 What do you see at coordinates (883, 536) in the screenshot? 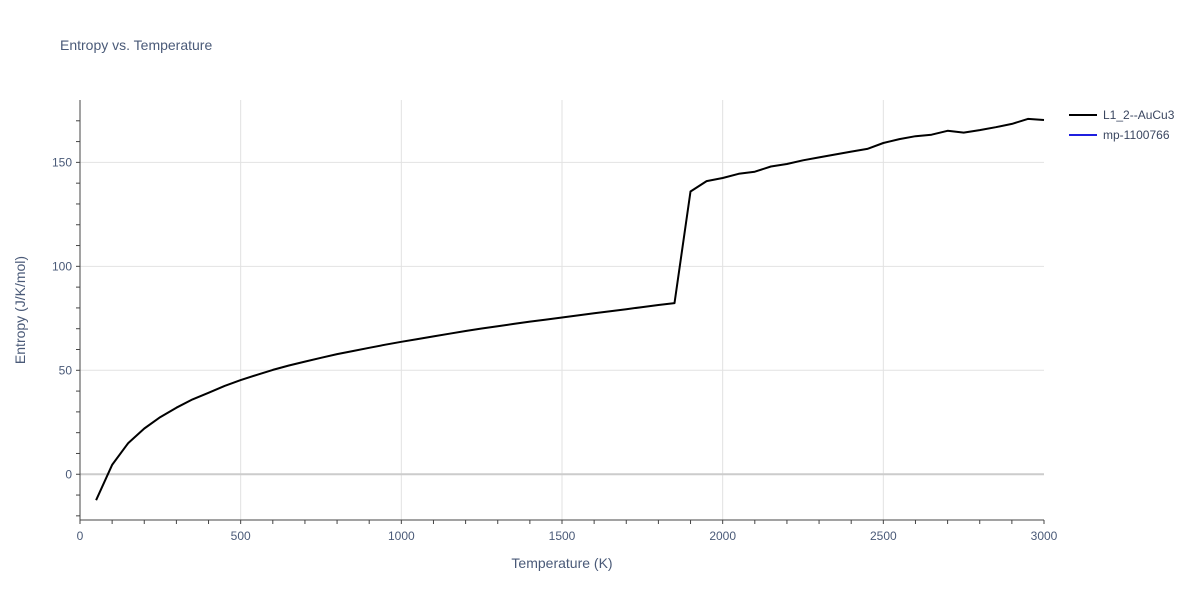
I see `x-tick-label: 2500` at bounding box center [883, 536].